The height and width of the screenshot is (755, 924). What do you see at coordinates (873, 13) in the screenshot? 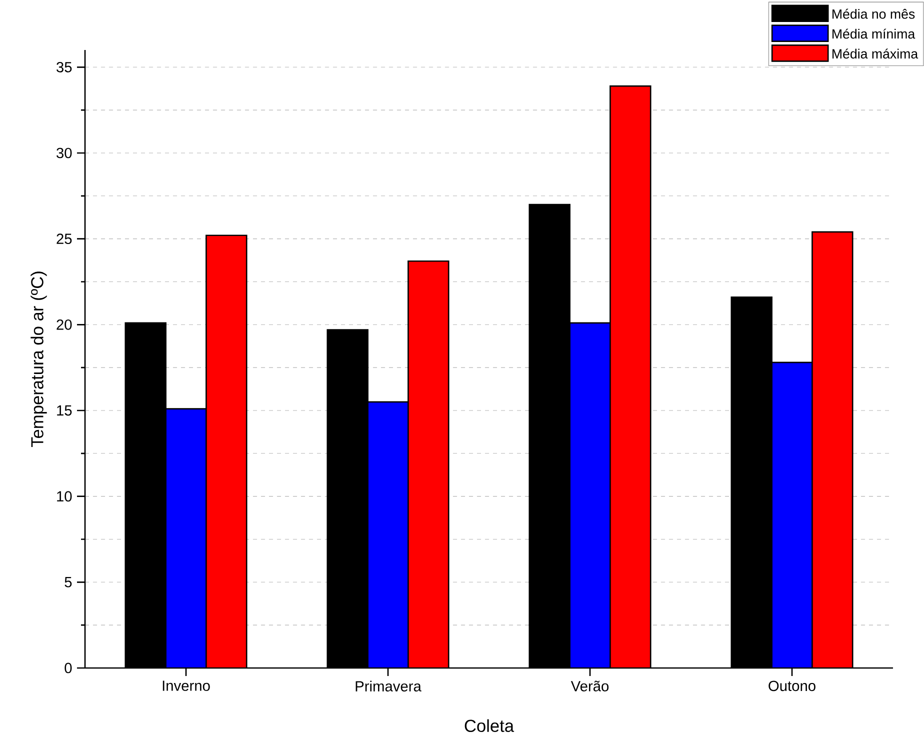
I see `legend-label: Média no mês` at bounding box center [873, 13].